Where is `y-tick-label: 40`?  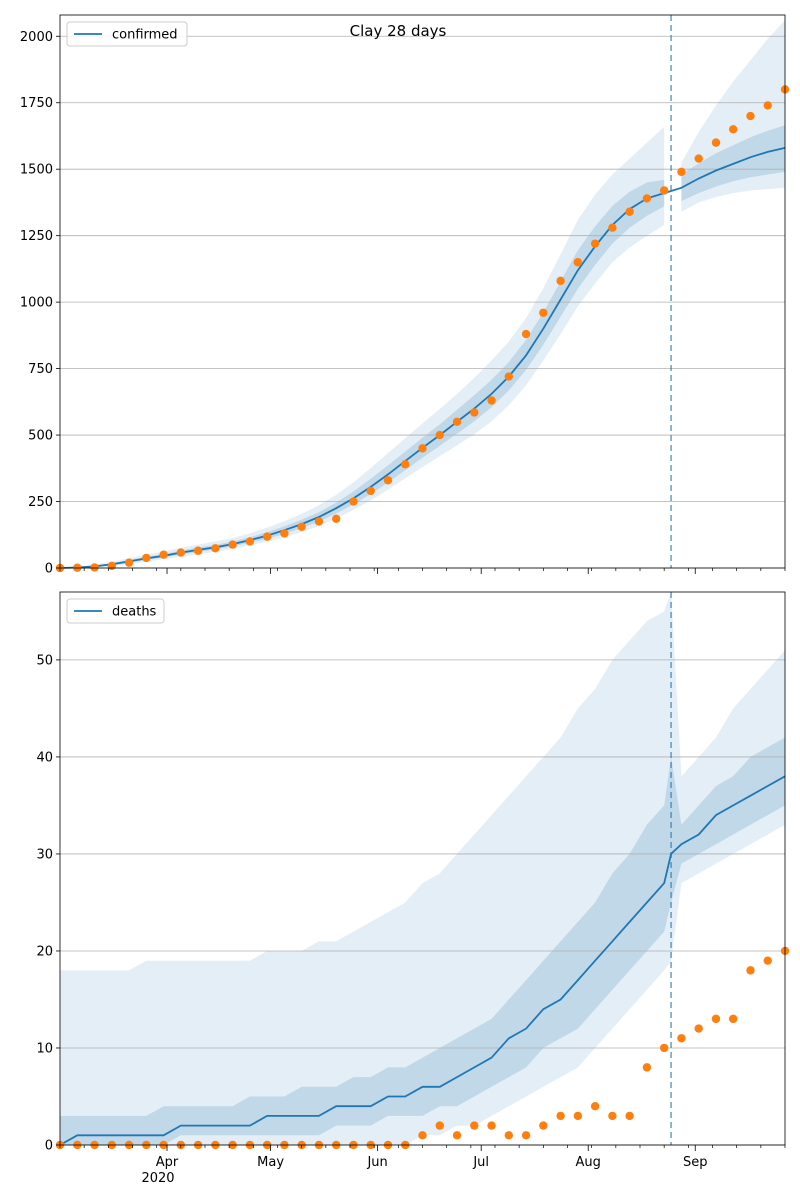
y-tick-label: 40 is located at coordinates (44, 757).